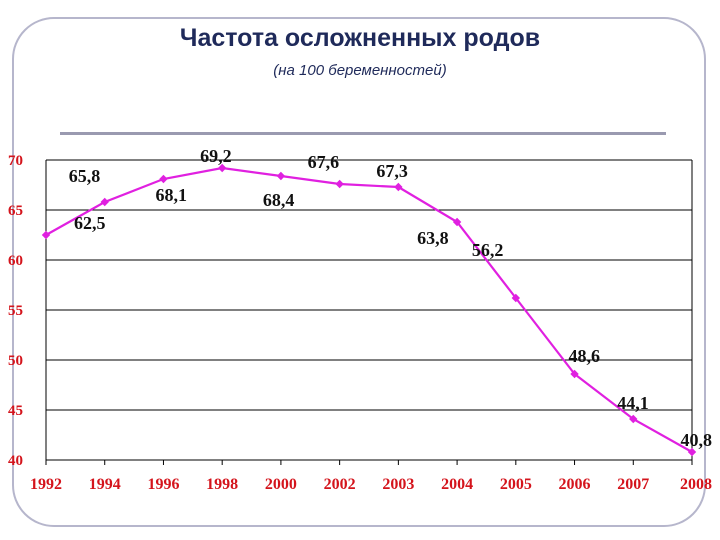  What do you see at coordinates (163, 484) in the screenshot?
I see `x-tick-1996: 1996` at bounding box center [163, 484].